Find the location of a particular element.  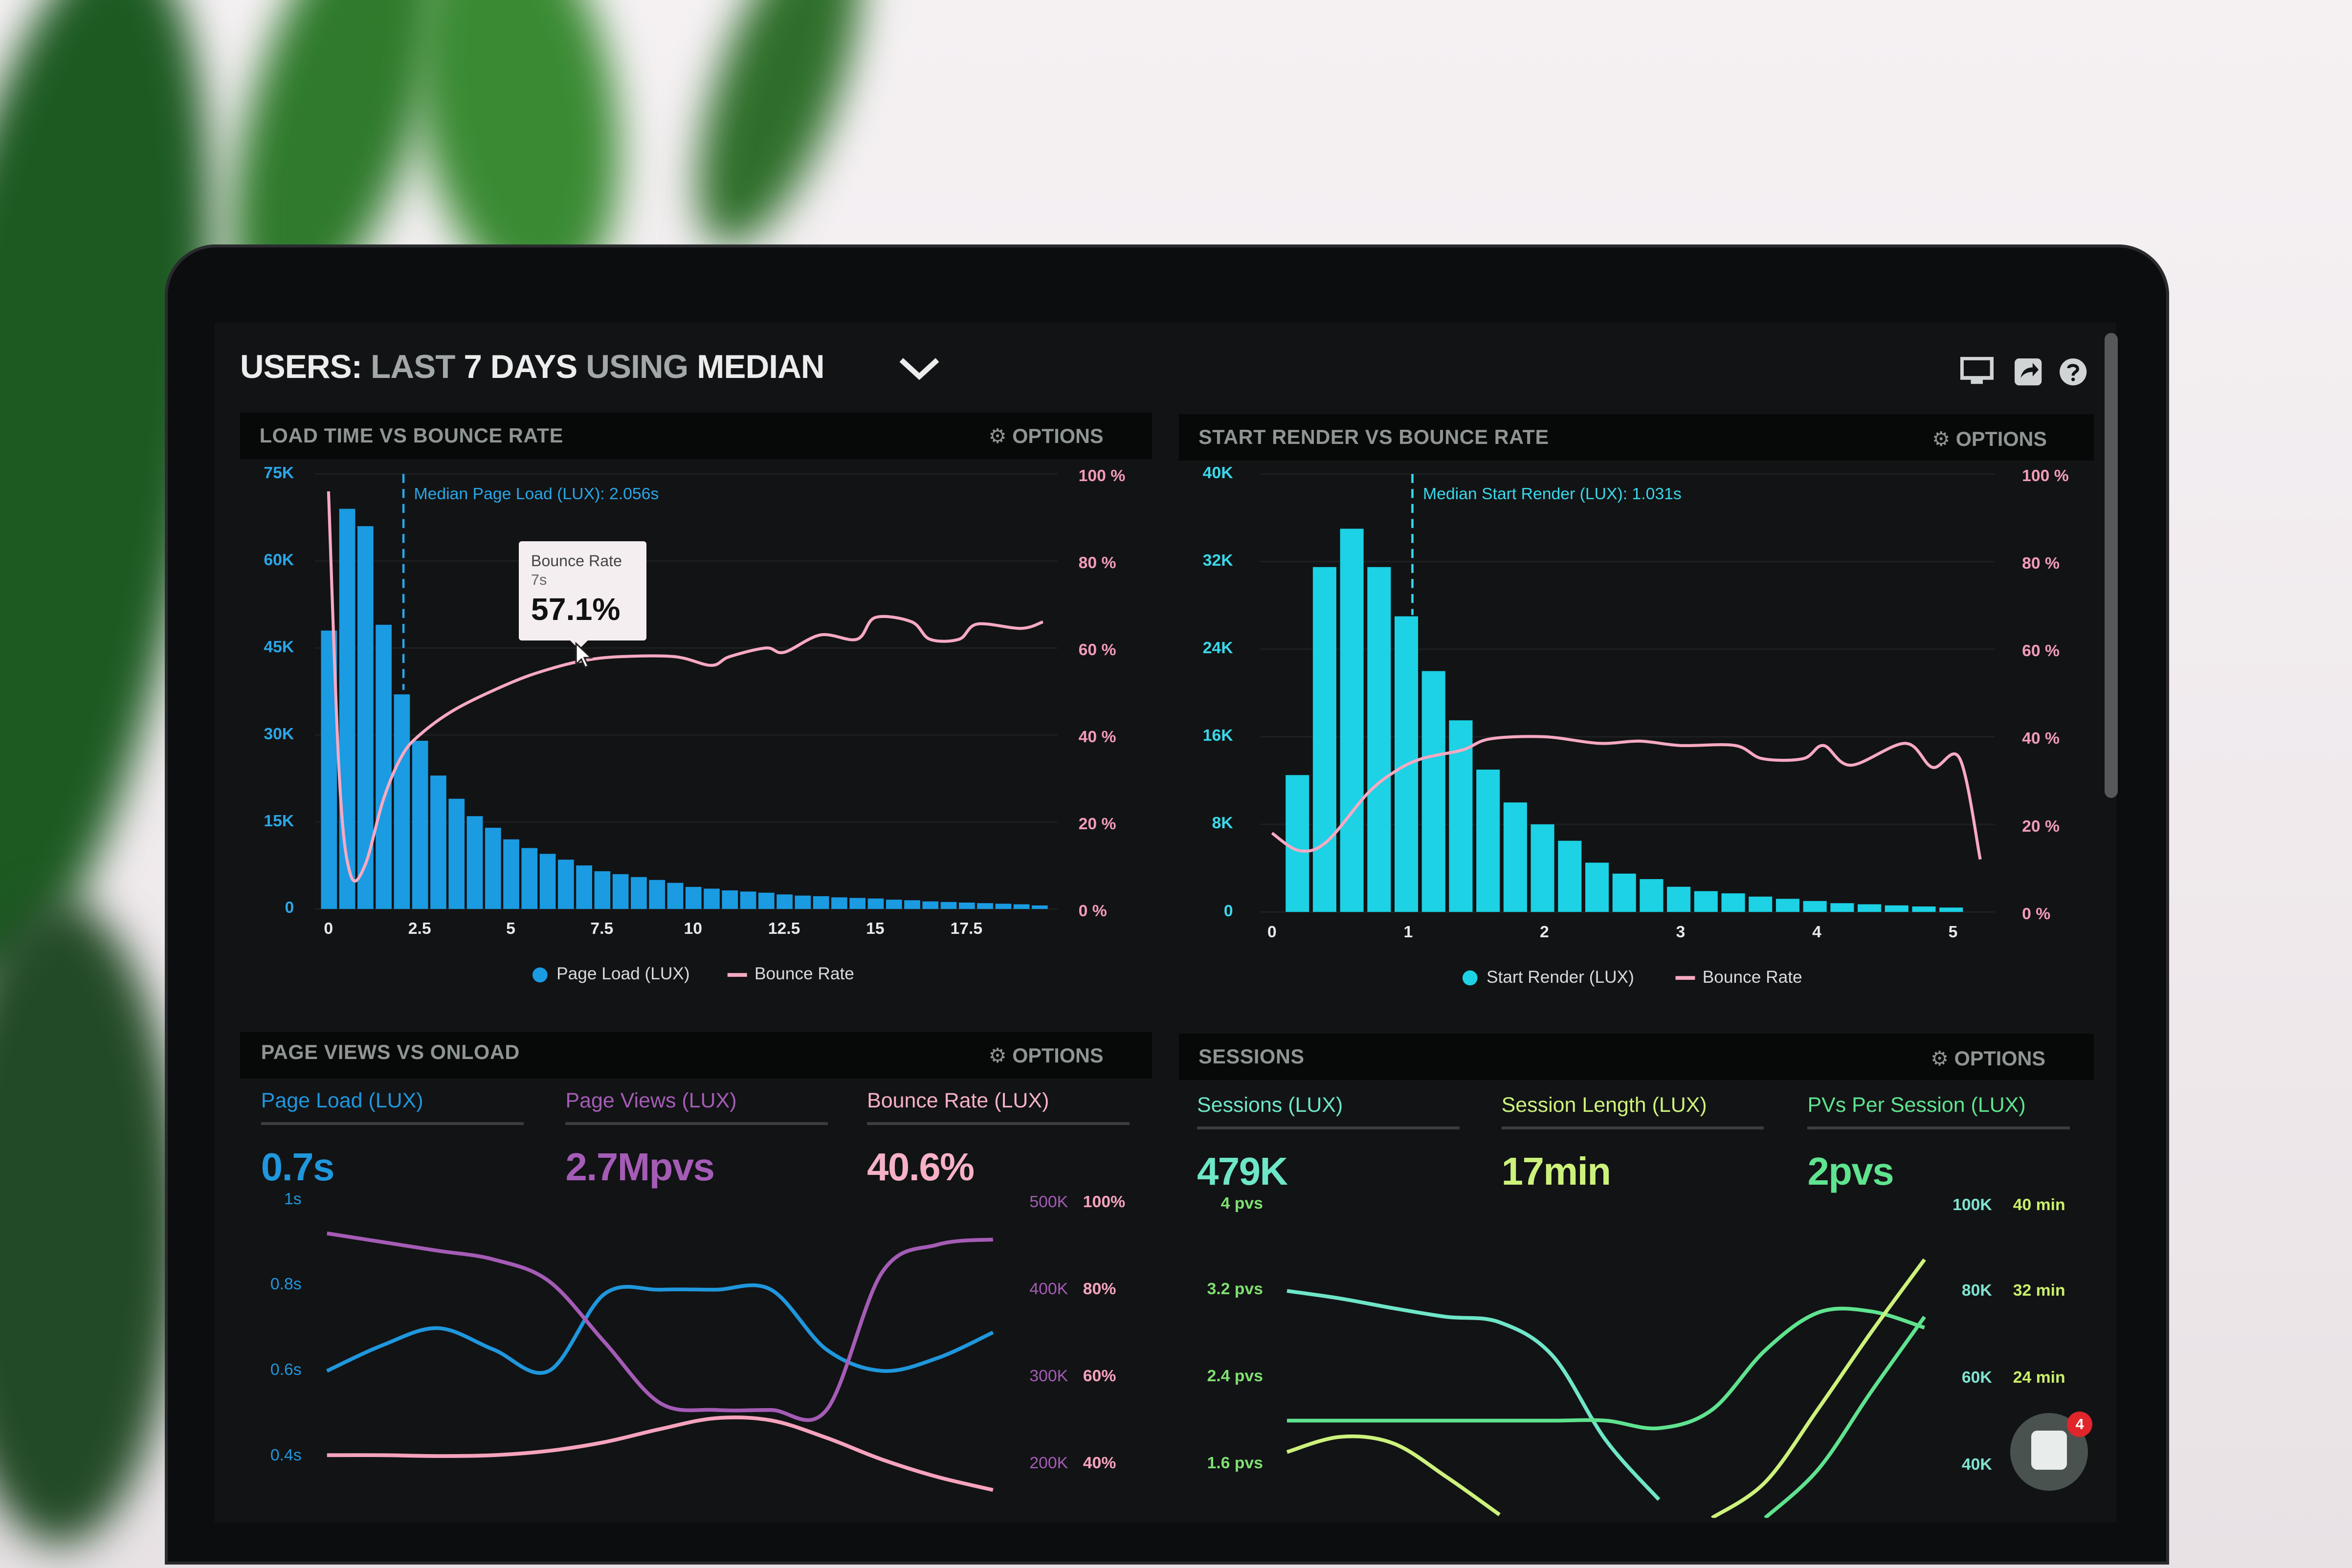

y-right-tick-sessions: 80K is located at coordinates (1976, 1290).